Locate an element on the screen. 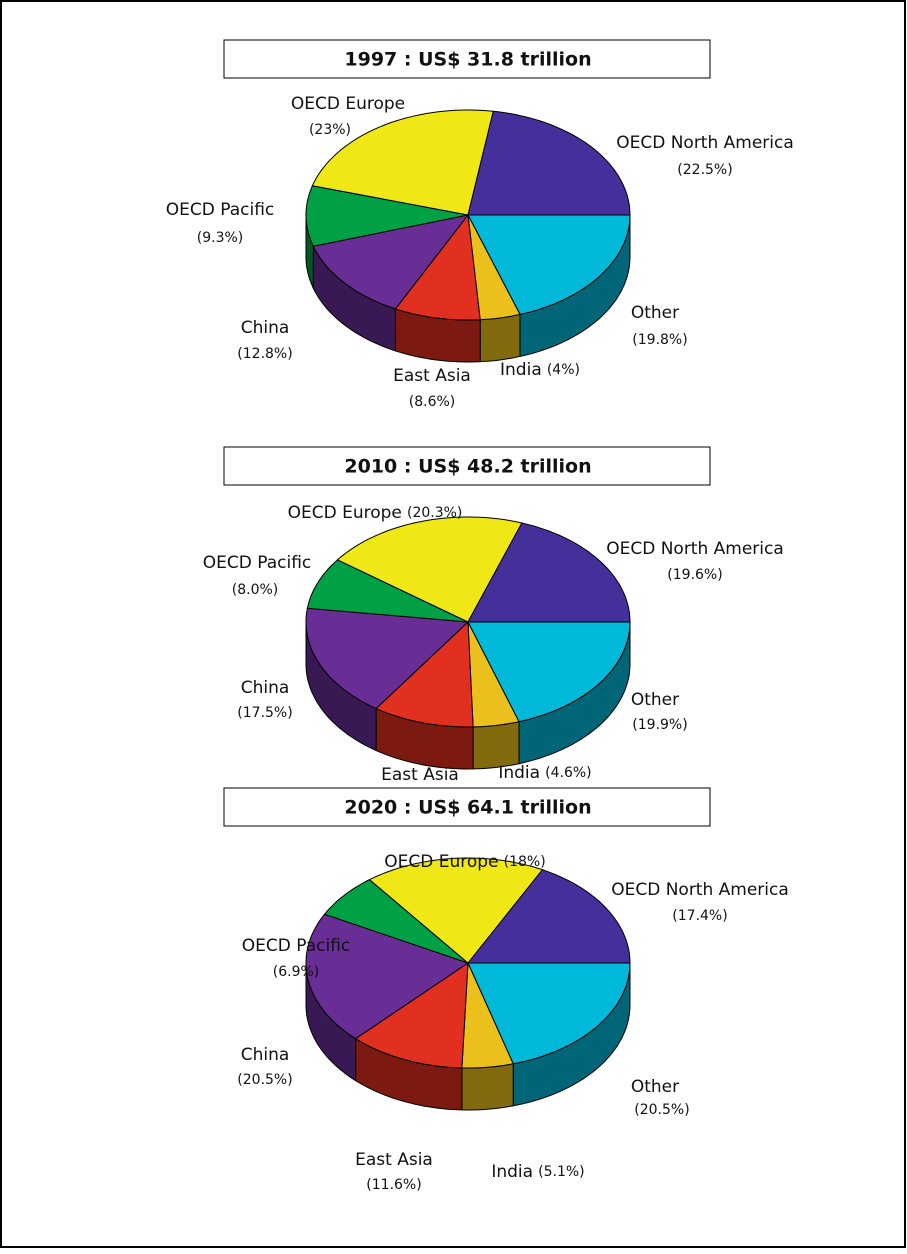 This screenshot has width=907, height=1254. chart-title: 2010 : US$ 48.2 trillion is located at coordinates (467, 467).